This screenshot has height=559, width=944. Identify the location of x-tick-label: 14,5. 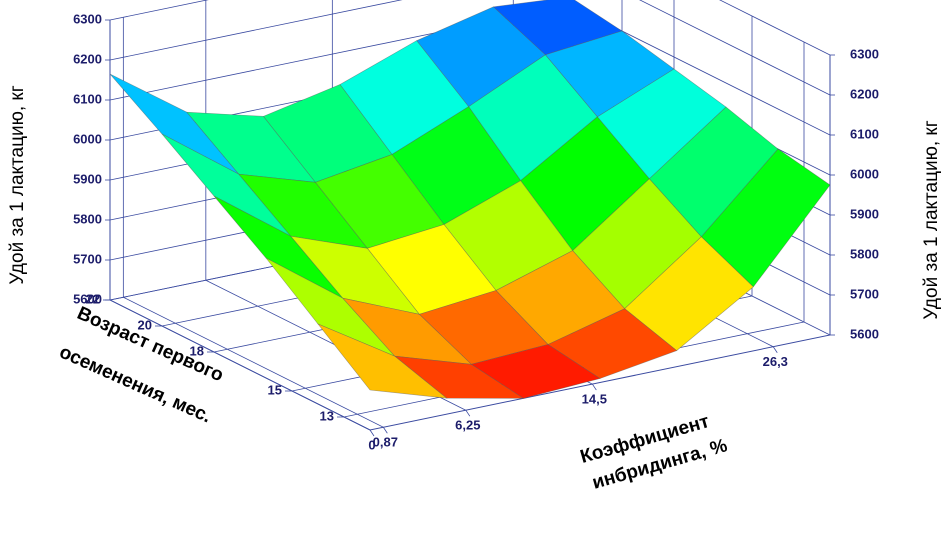
(594, 399).